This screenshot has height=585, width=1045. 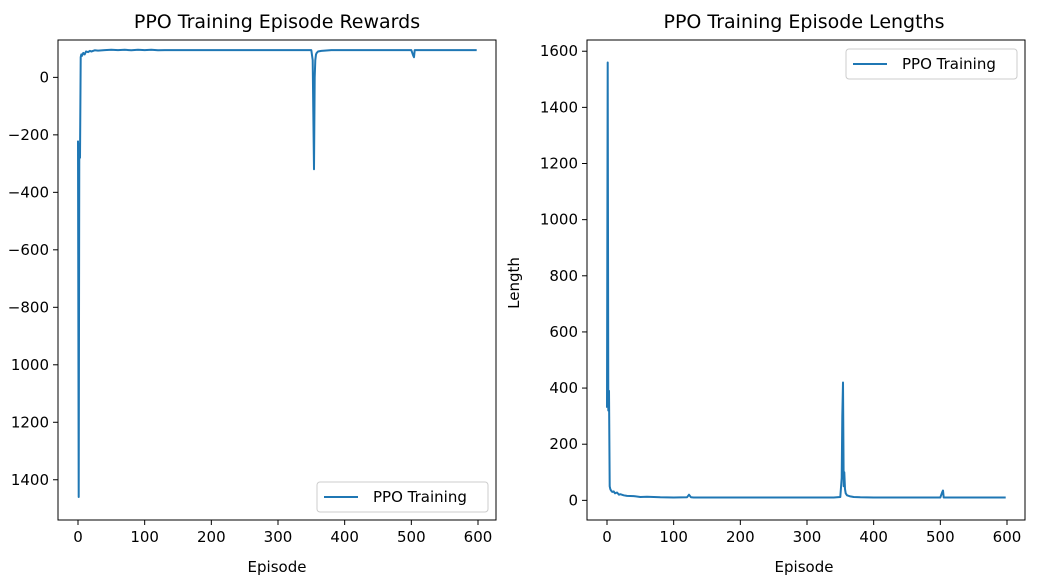 I want to click on lengths-y-tick-label: 800, so click(x=563, y=276).